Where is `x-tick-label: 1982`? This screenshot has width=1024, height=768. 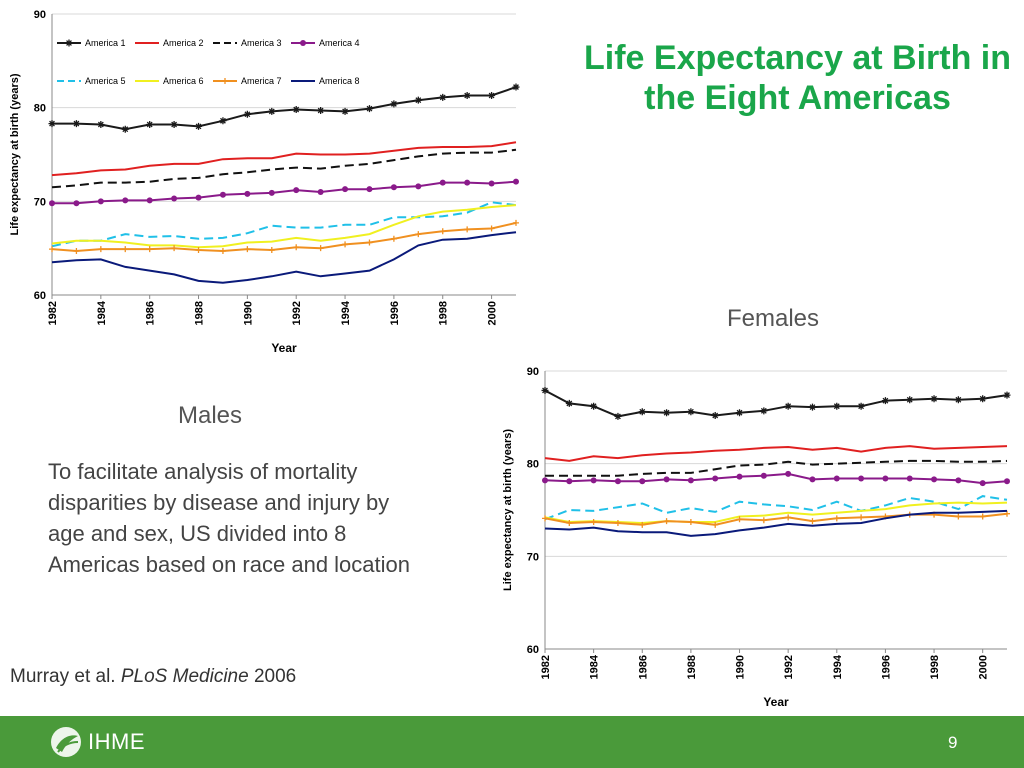 x-tick-label: 1982 is located at coordinates (546, 667).